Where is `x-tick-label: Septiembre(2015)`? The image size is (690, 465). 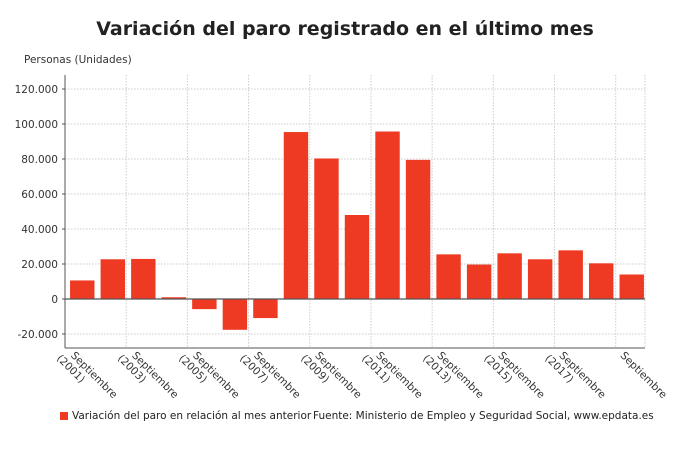 x-tick-label: Septiembre(2015) is located at coordinates (514, 377).